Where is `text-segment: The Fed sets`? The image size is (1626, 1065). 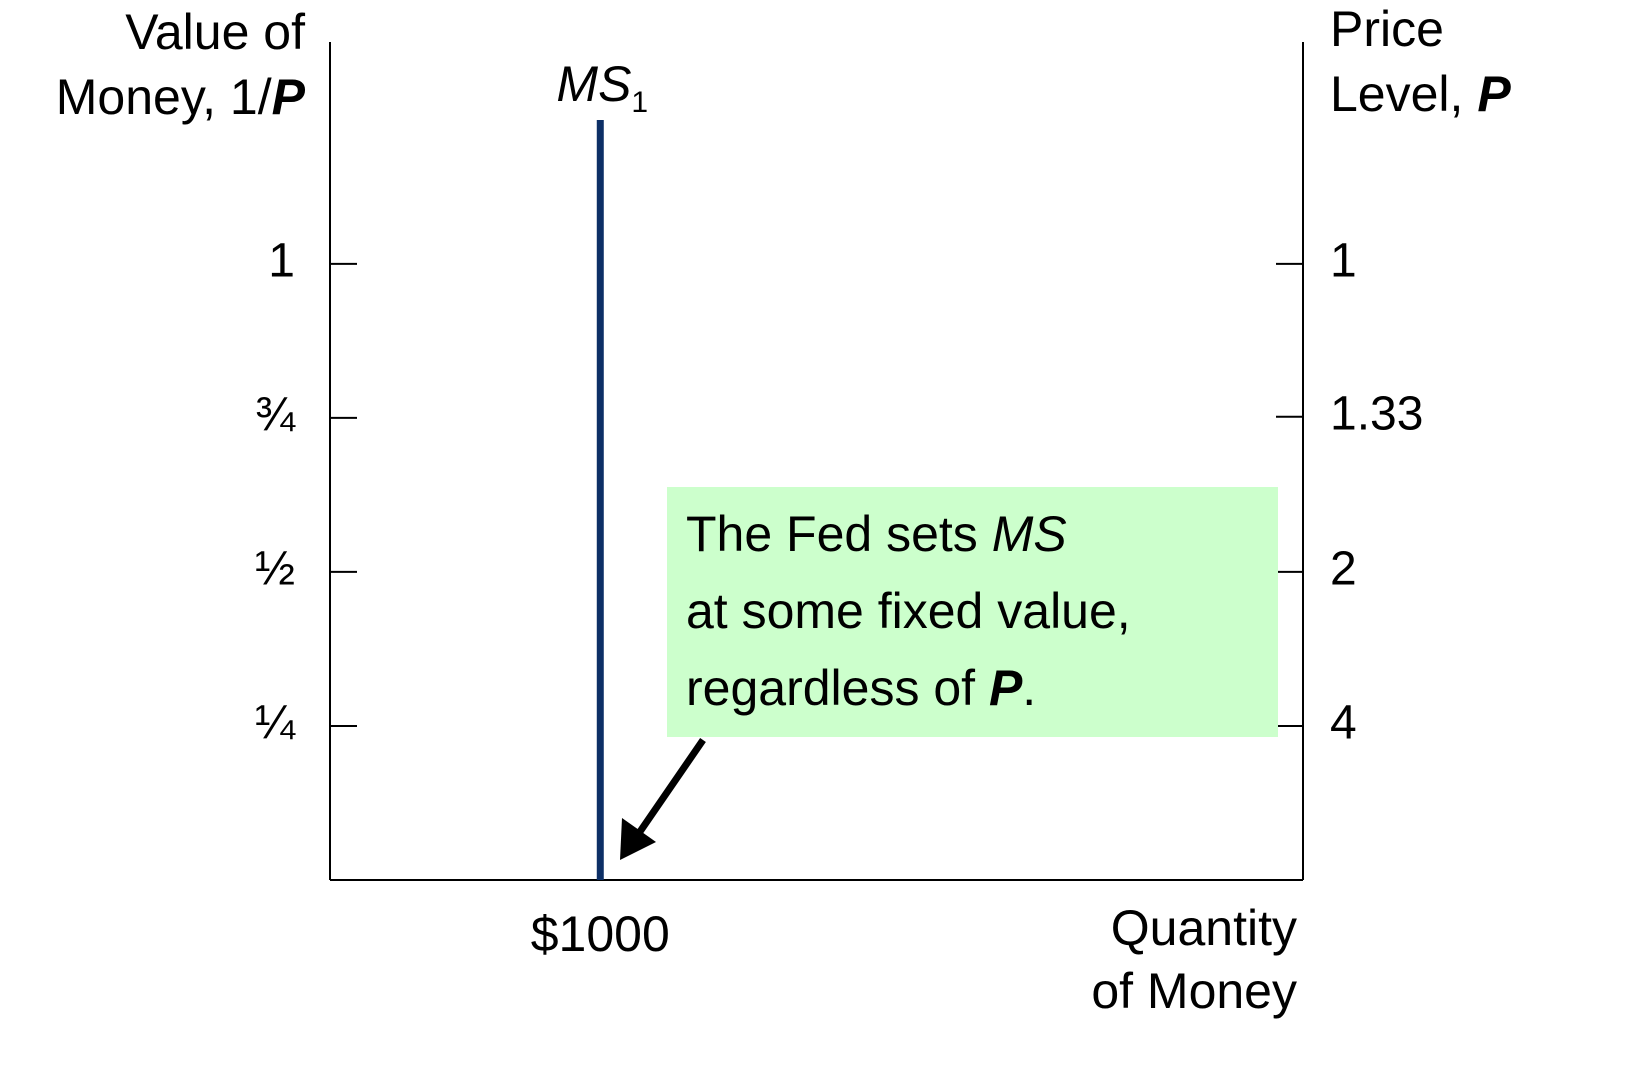 text-segment: The Fed sets is located at coordinates (839, 534).